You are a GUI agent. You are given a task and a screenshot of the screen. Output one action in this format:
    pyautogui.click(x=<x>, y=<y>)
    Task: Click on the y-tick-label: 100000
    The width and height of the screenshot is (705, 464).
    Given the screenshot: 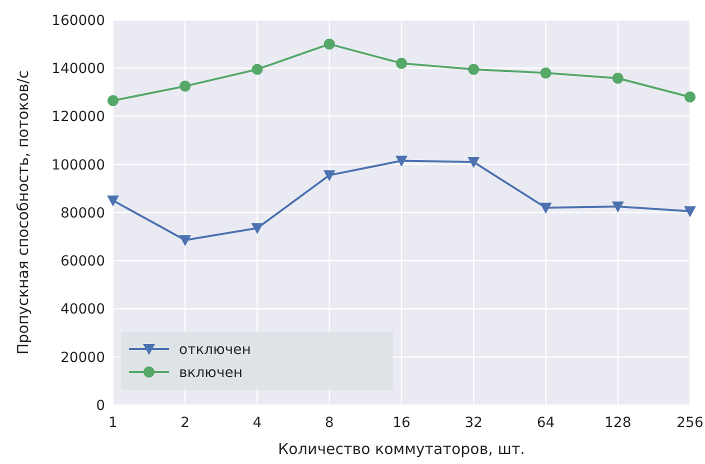 What is the action you would take?
    pyautogui.click(x=78, y=165)
    